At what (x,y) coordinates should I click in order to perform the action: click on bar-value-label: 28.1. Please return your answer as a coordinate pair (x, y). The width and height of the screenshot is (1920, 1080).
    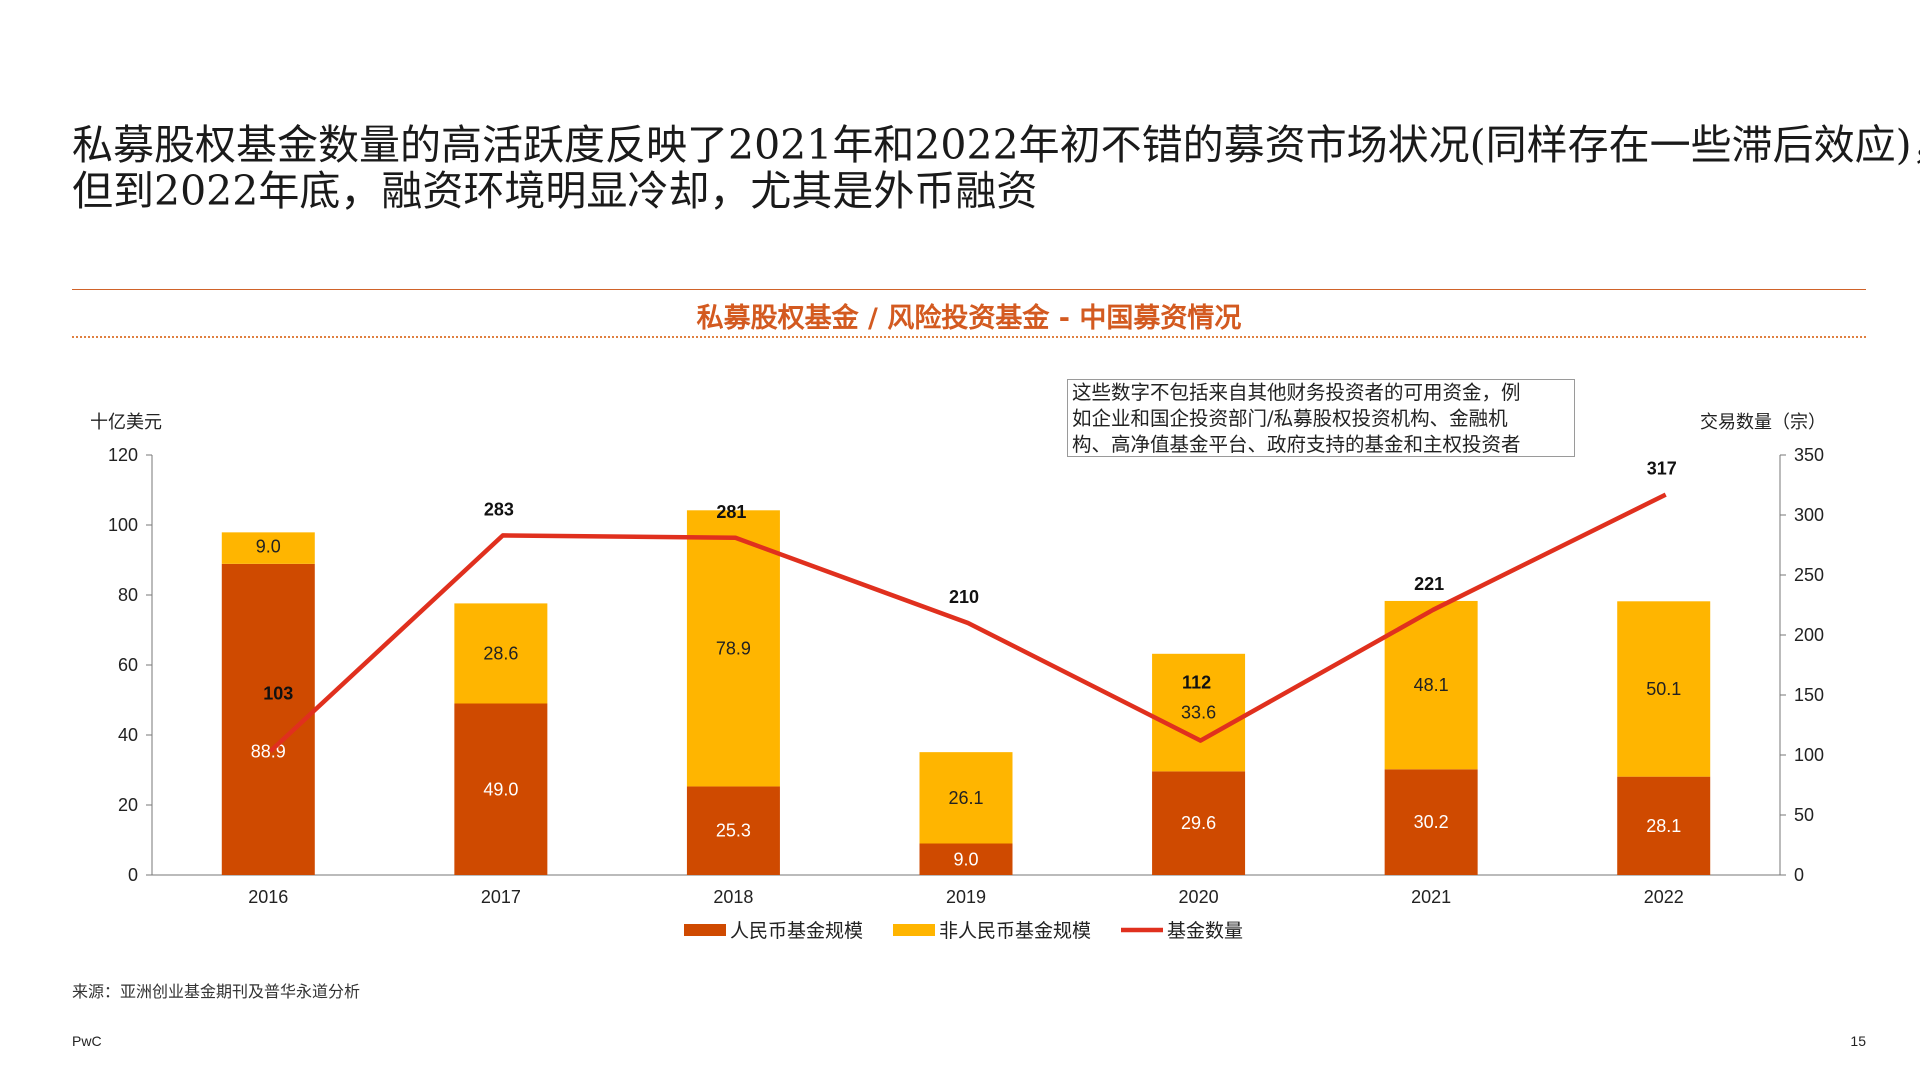
    Looking at the image, I should click on (1663, 826).